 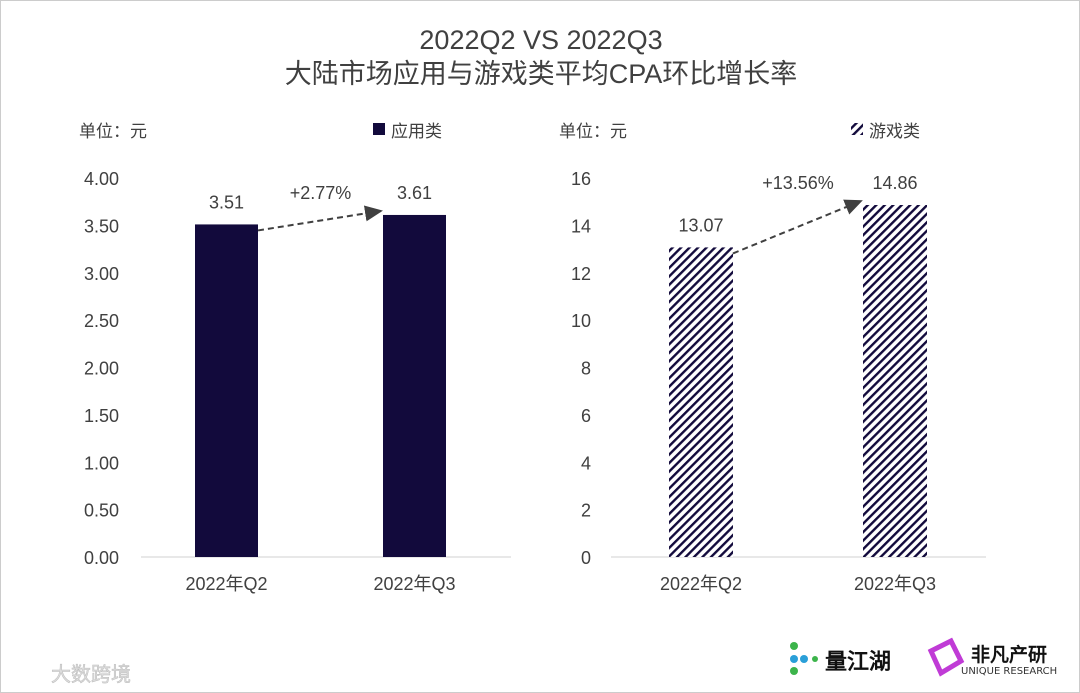 What do you see at coordinates (321, 193) in the screenshot?
I see `growth-annotation: +2.77%` at bounding box center [321, 193].